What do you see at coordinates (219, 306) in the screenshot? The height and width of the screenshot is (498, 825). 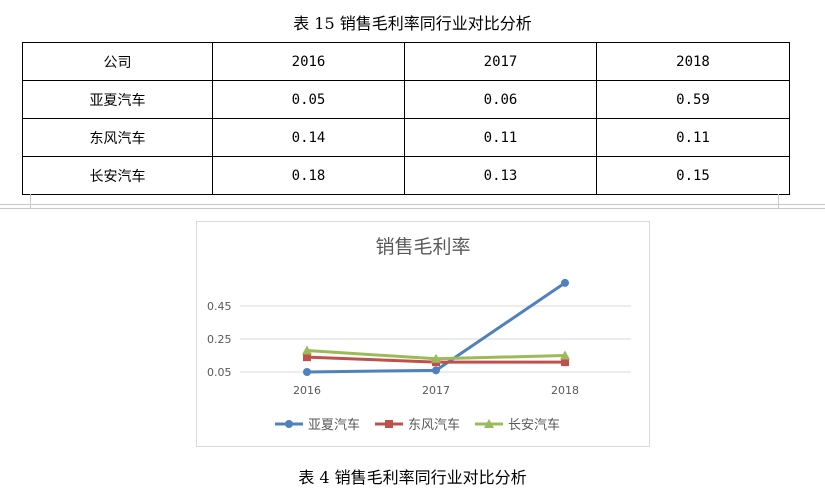 I see `y-tick-label: 0.45` at bounding box center [219, 306].